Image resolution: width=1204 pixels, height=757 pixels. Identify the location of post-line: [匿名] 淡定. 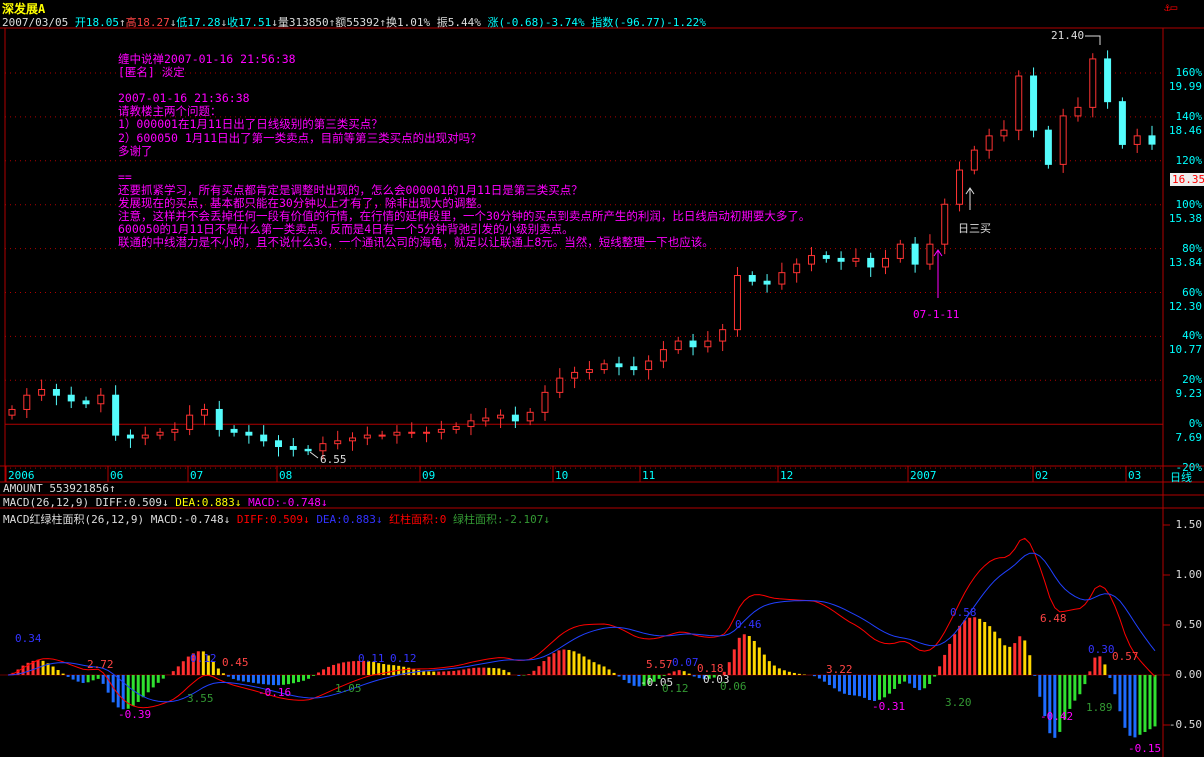
(151, 72).